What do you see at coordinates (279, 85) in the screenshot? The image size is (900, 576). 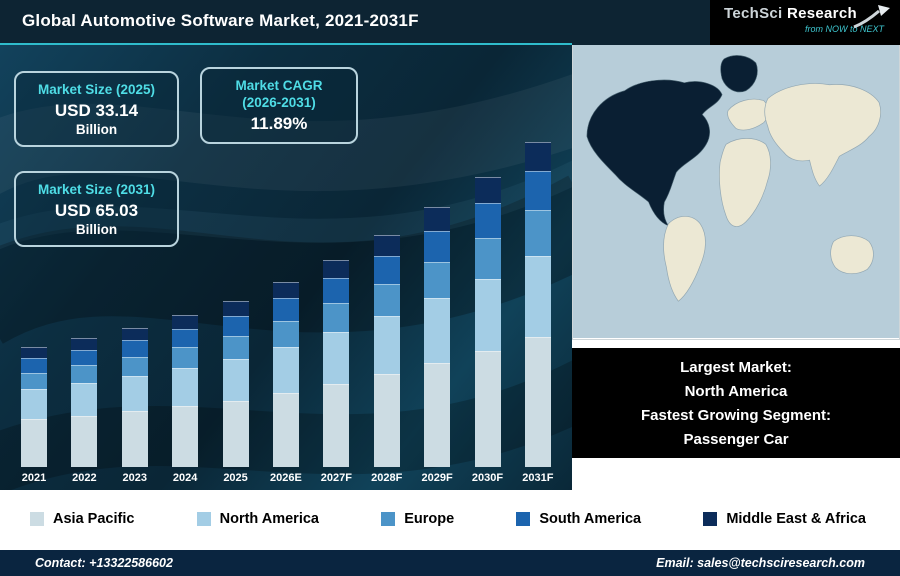 I see `market-cagr-label: Market CAGR` at bounding box center [279, 85].